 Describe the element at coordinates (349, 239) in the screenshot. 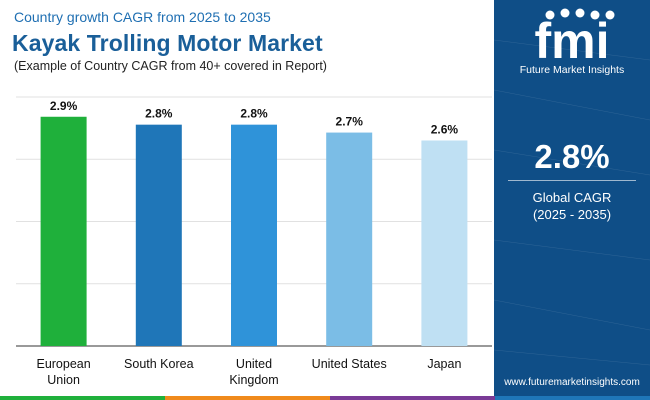

I see `bar-united-states` at that location.